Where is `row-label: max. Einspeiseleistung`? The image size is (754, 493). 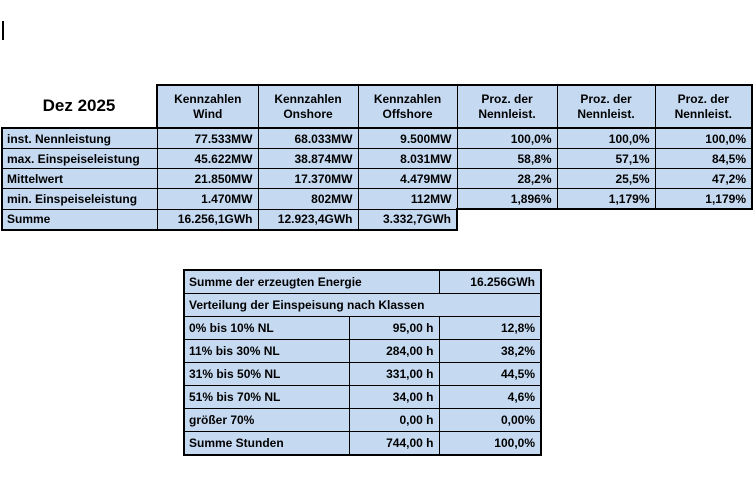 row-label: max. Einspeiseleistung is located at coordinates (79, 158).